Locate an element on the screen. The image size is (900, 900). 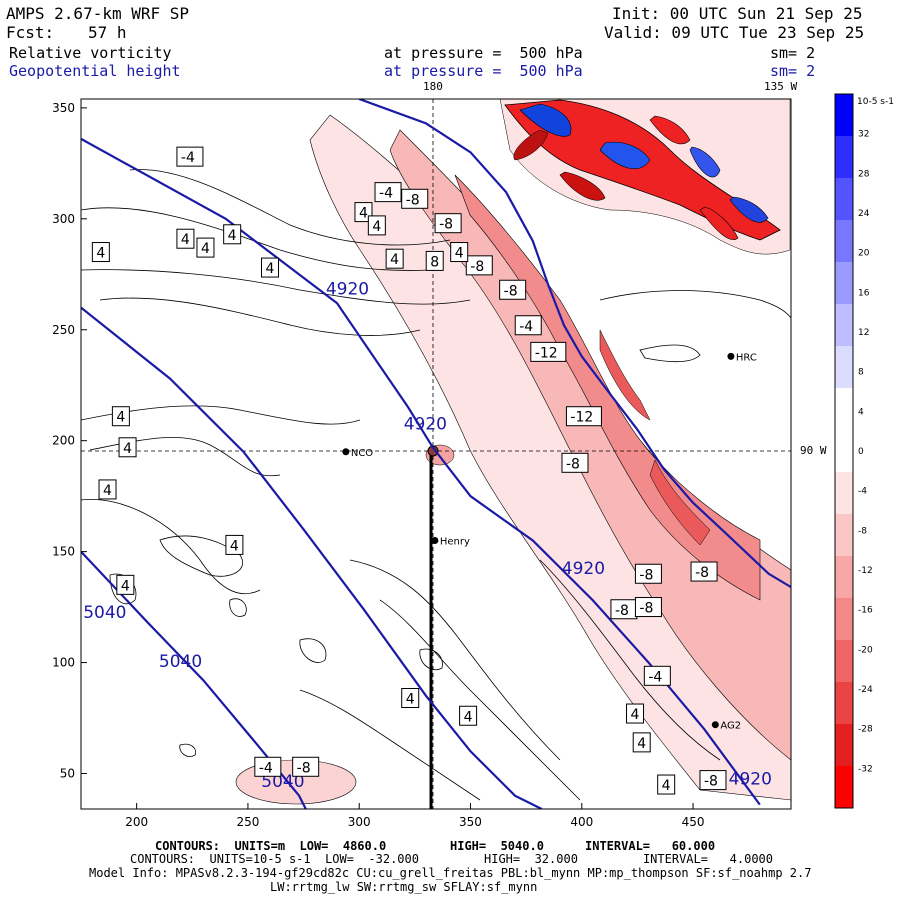
lon-label-135w: 135 W is located at coordinates (781, 86).